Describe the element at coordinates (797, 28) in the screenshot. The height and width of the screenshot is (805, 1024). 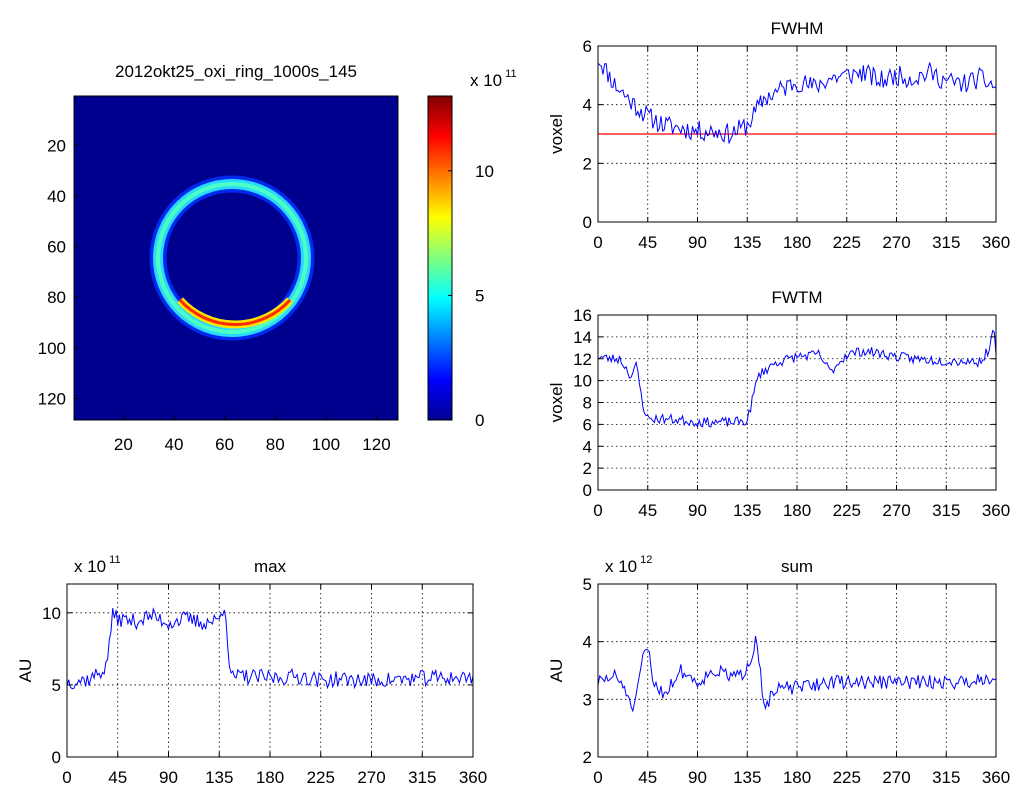
I see `fwhm-title: FWHM` at that location.